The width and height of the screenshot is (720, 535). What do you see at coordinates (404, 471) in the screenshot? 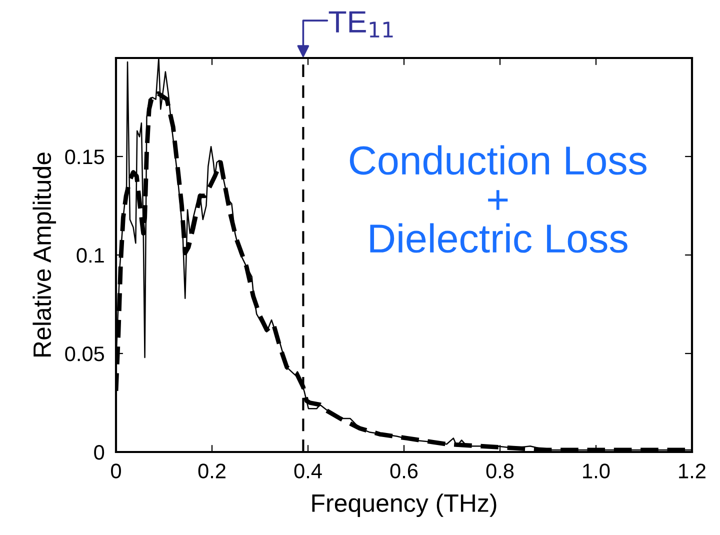
I see `x-tick-label: 0.6` at bounding box center [404, 471].